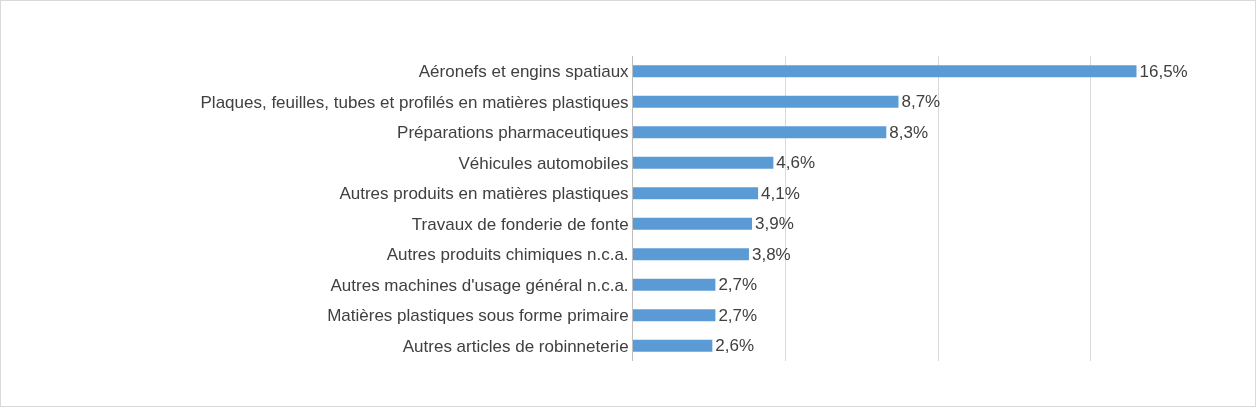  What do you see at coordinates (771, 254) in the screenshot?
I see `data-label: 3,8%` at bounding box center [771, 254].